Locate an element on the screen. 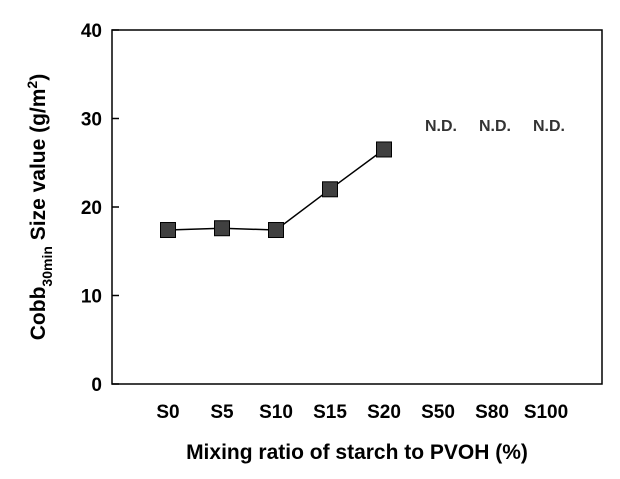 This screenshot has width=620, height=479. annotations: N.D. N.D. N.D. is located at coordinates (495, 126).